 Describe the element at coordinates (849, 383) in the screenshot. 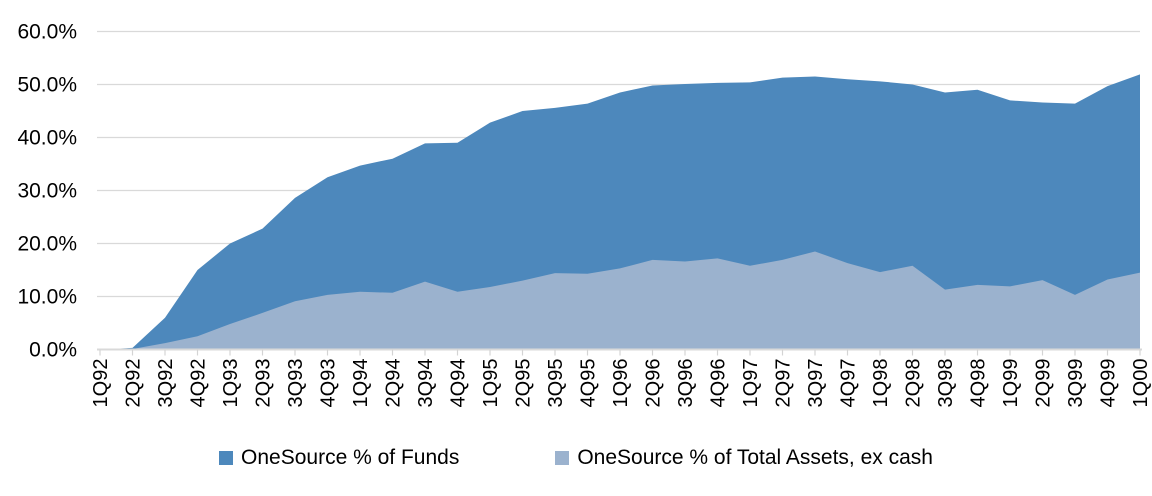

I see `x-axis-tick-label: 4Q97` at that location.